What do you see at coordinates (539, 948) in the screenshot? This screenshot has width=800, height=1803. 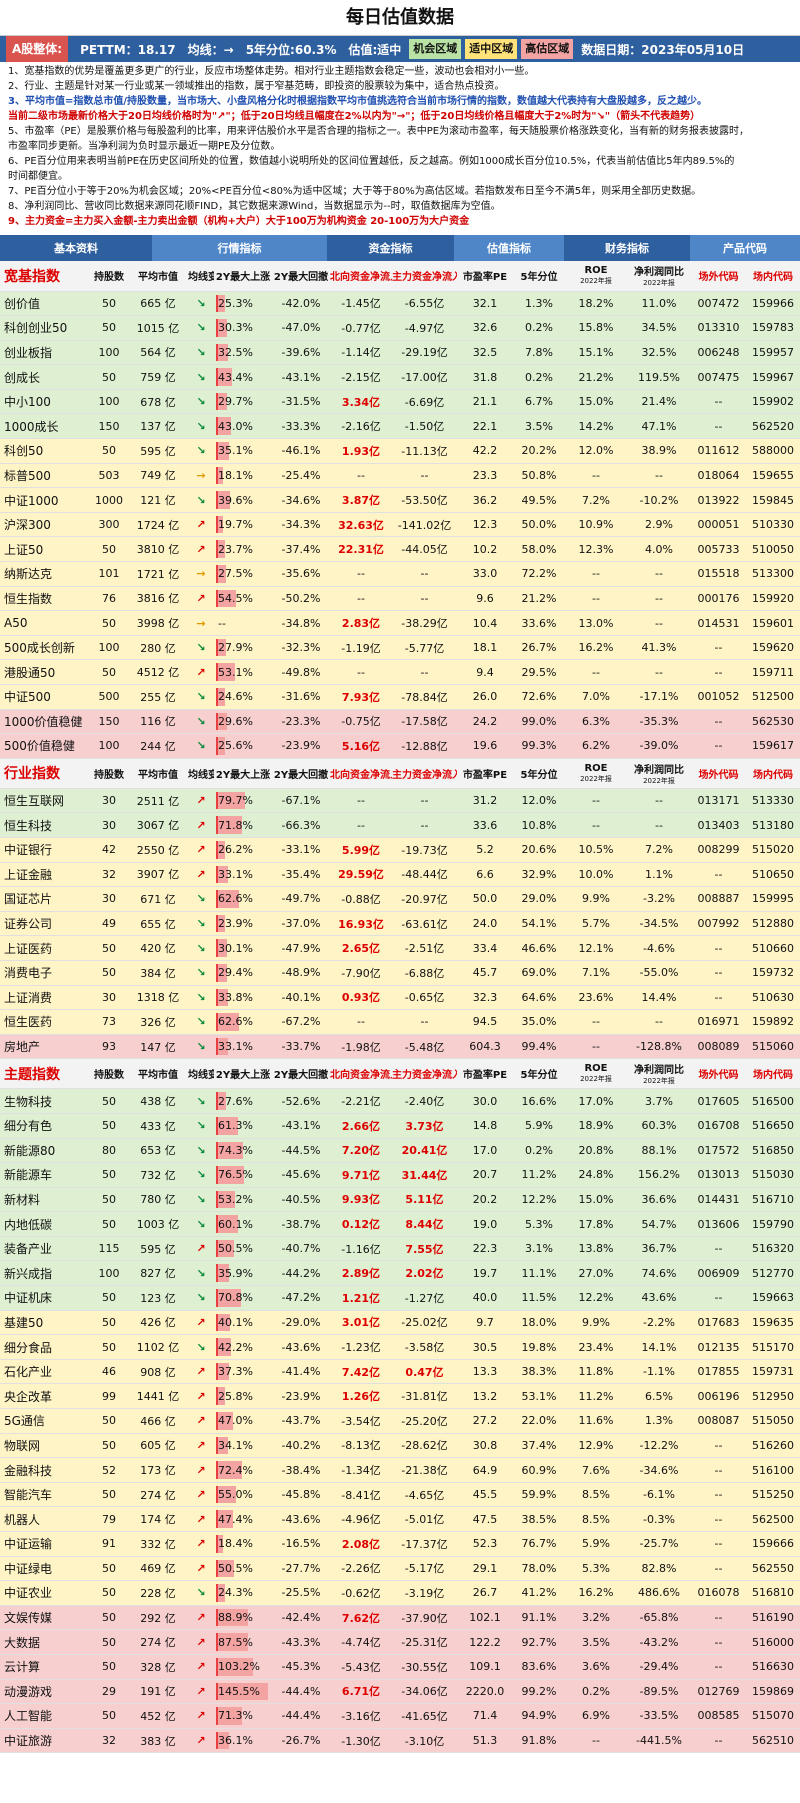 I see `pe-percentile: 46.6%` at bounding box center [539, 948].